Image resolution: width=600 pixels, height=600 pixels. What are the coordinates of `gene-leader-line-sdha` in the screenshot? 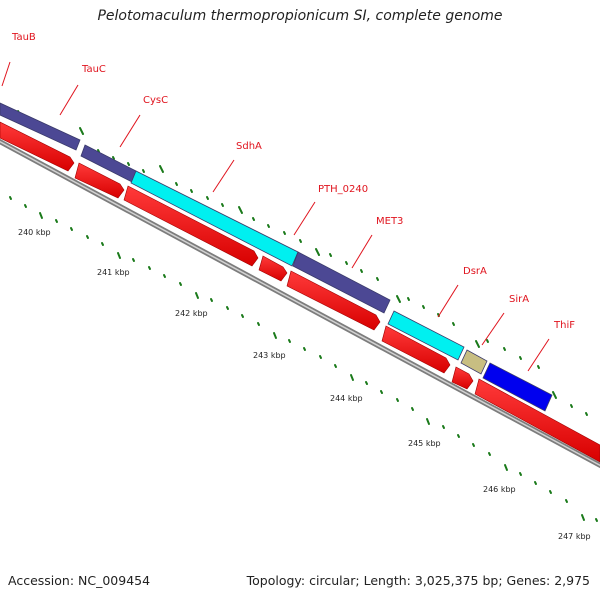 It's located at (223, 176).